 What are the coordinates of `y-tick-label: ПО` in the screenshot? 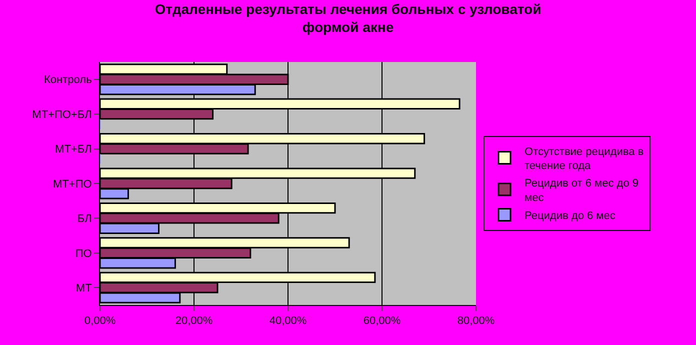 It's located at (83, 254).